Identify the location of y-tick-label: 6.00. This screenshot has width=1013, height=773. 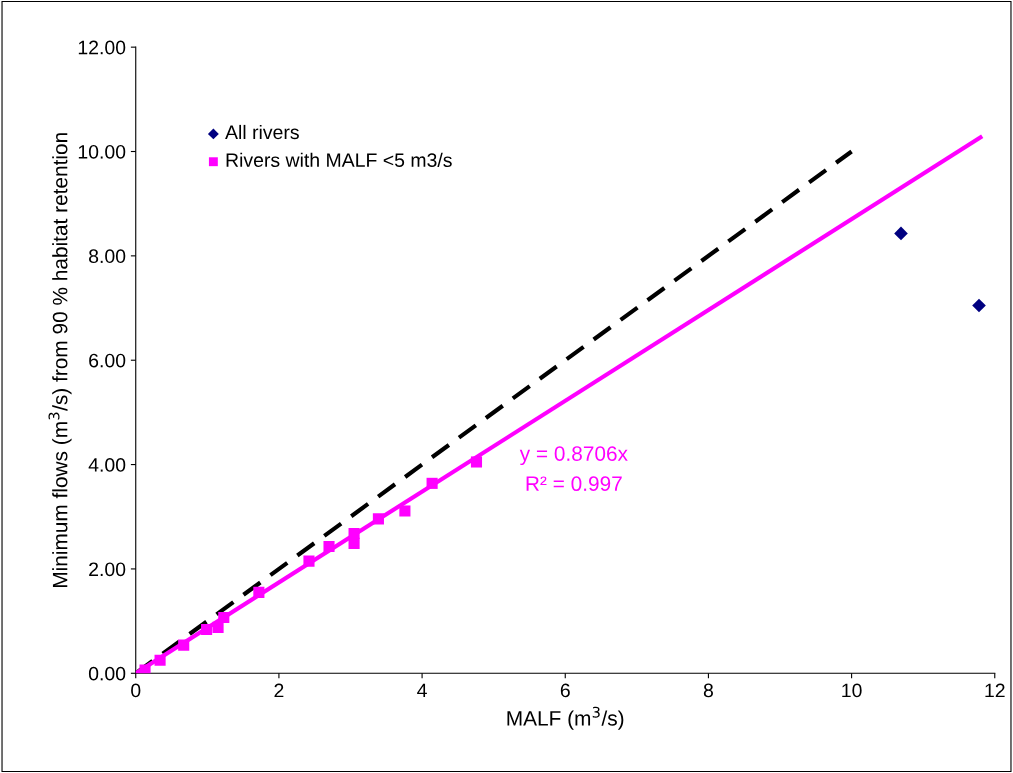
(107, 360).